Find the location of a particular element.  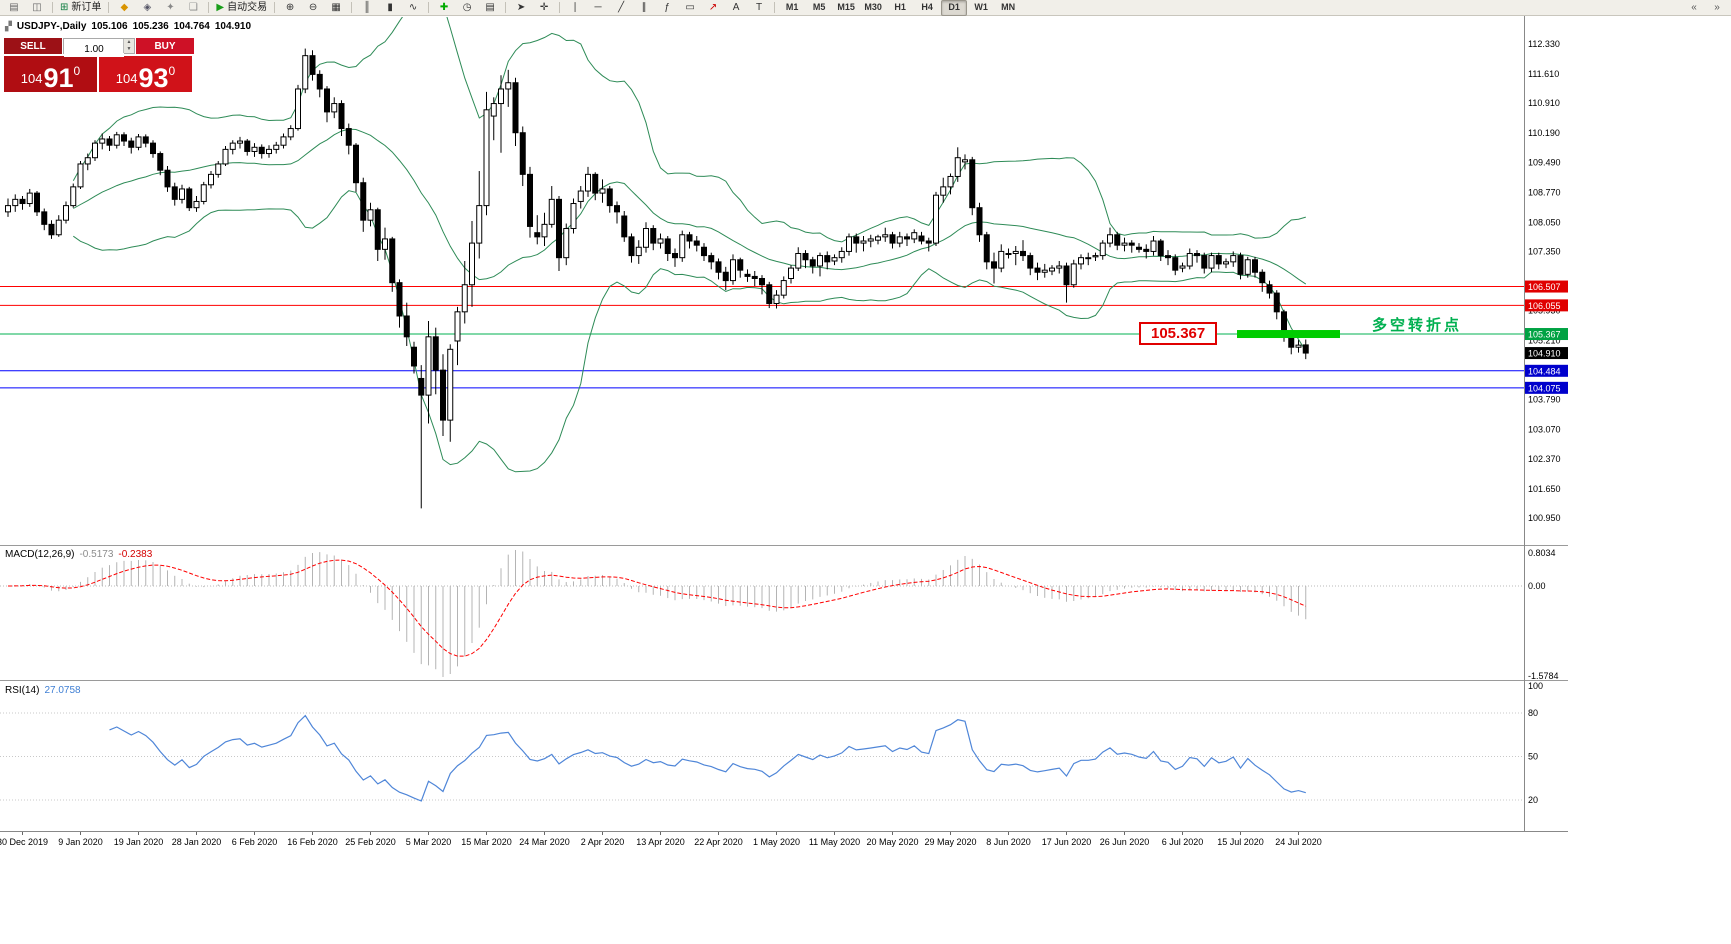

current-price-tag: 104.910 is located at coordinates (1546, 353).